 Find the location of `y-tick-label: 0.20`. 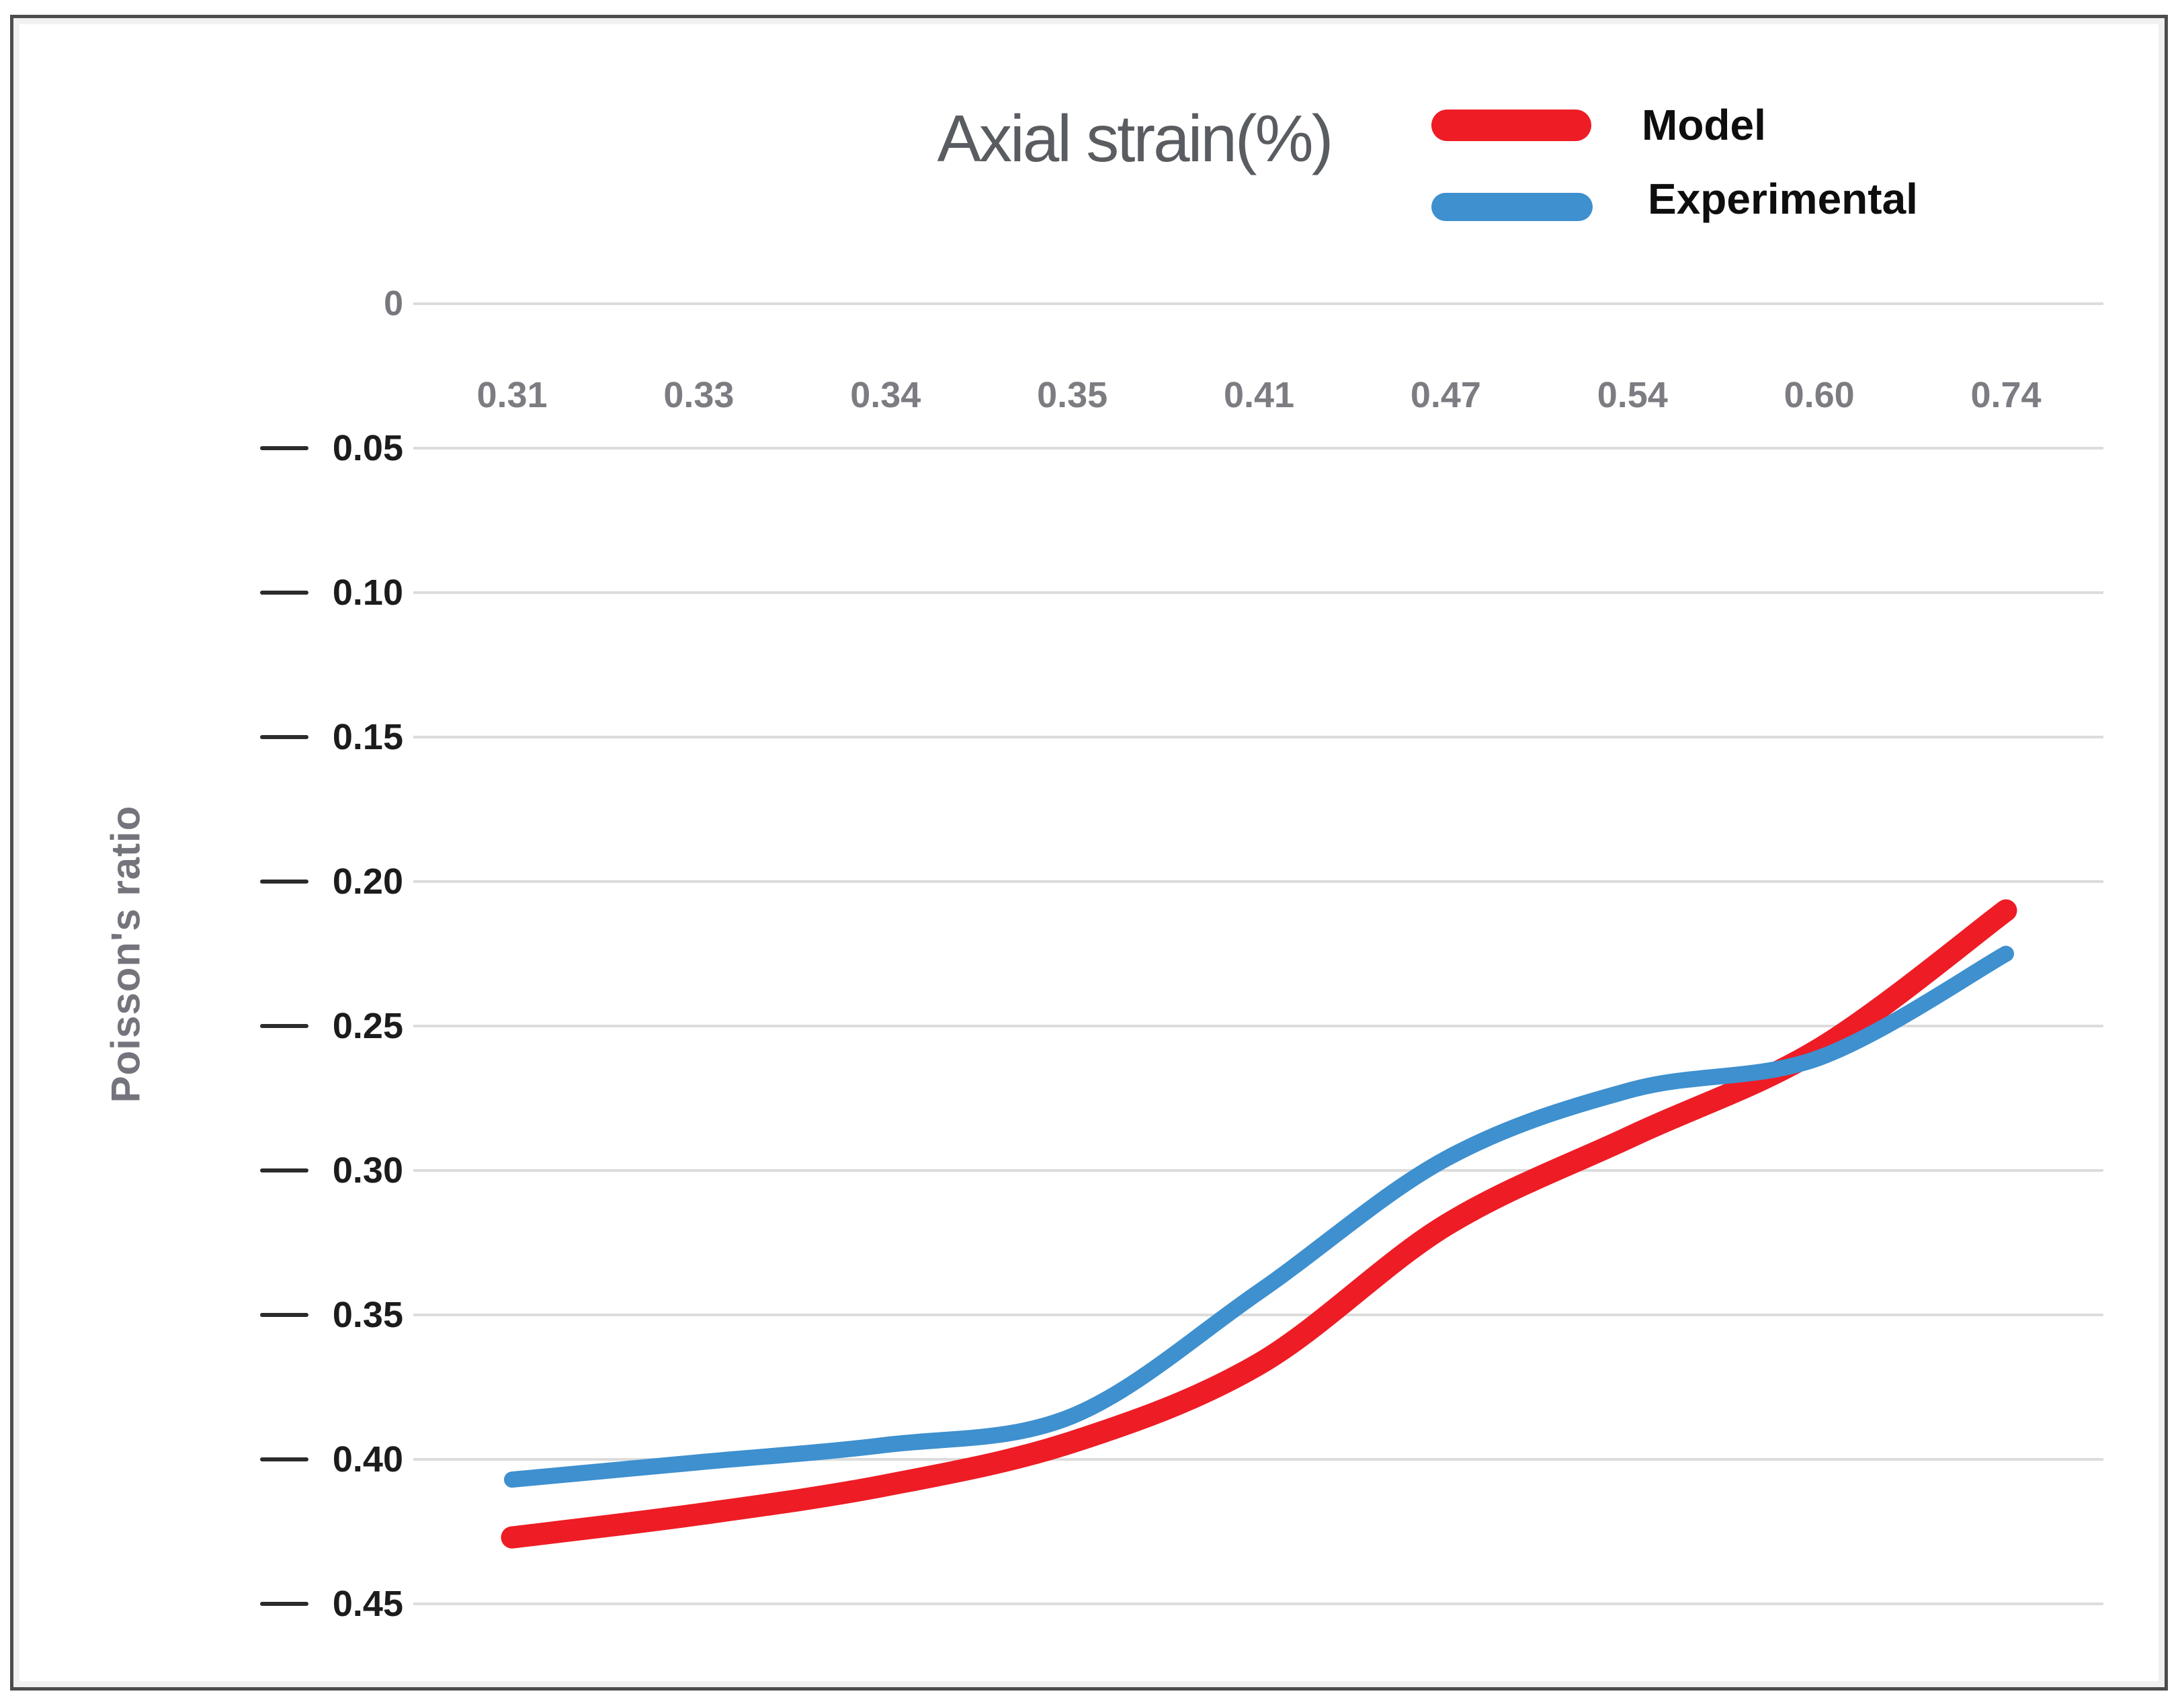

y-tick-label: 0.20 is located at coordinates (331, 881).